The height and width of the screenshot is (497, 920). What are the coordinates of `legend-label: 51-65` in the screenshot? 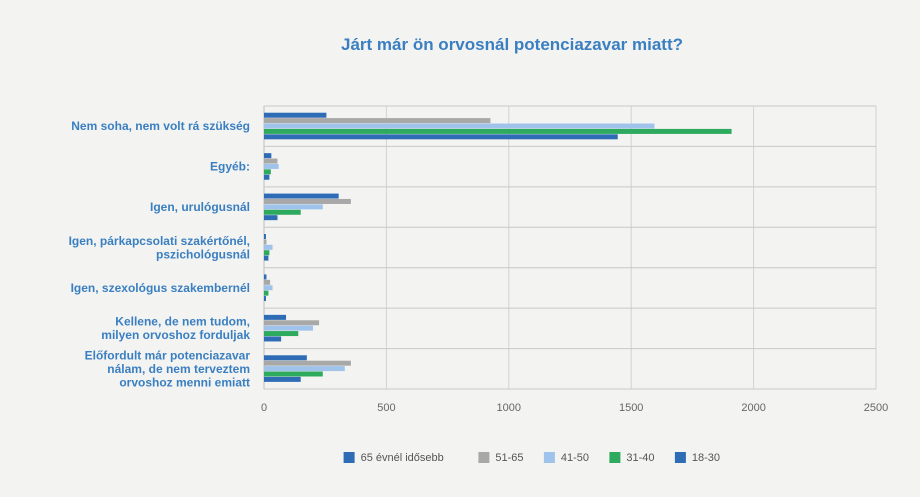 It's located at (509, 458).